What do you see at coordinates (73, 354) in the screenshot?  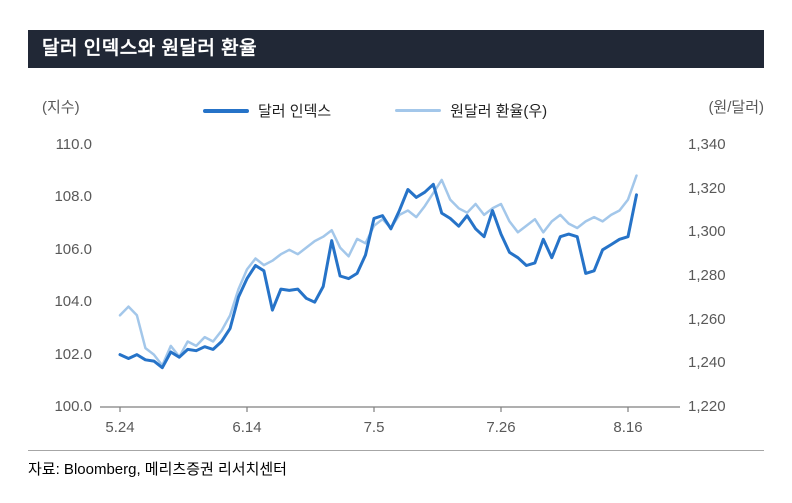 I see `left-y-tick-label: 102.0` at bounding box center [73, 354].